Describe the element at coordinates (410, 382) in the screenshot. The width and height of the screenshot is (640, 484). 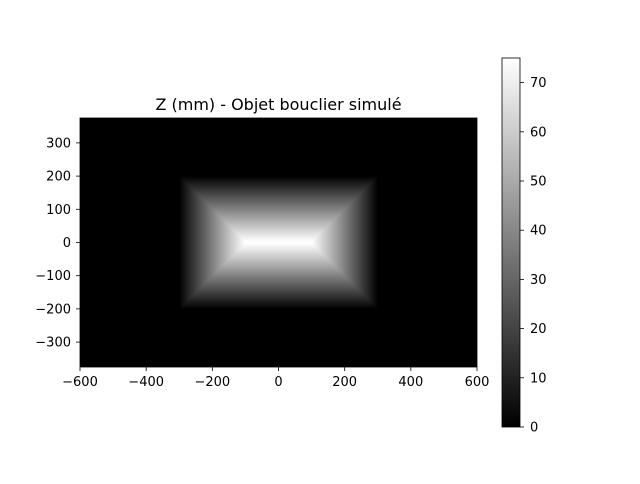
I see `x-tick-label: 400` at that location.